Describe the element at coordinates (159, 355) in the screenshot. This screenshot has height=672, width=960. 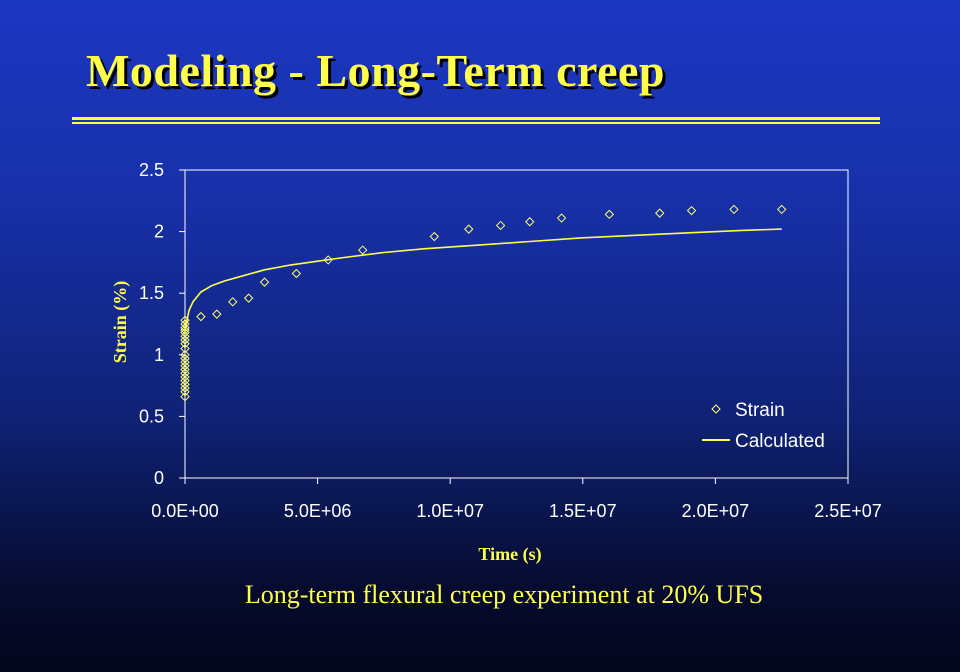
I see `y-tick-label: 1` at that location.